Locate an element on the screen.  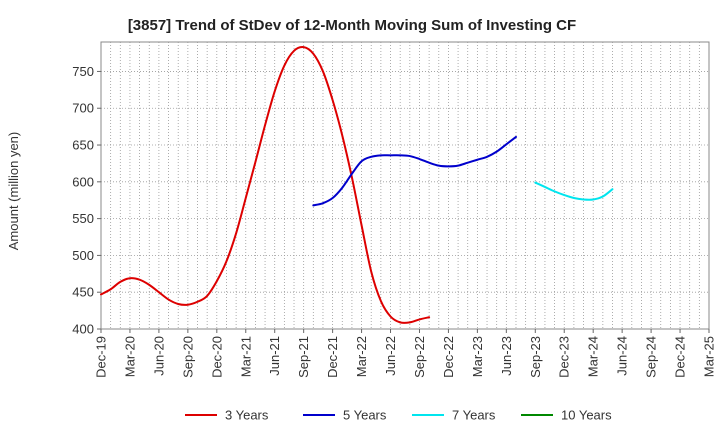
x-tick-label: Mar-23 is located at coordinates (477, 356).